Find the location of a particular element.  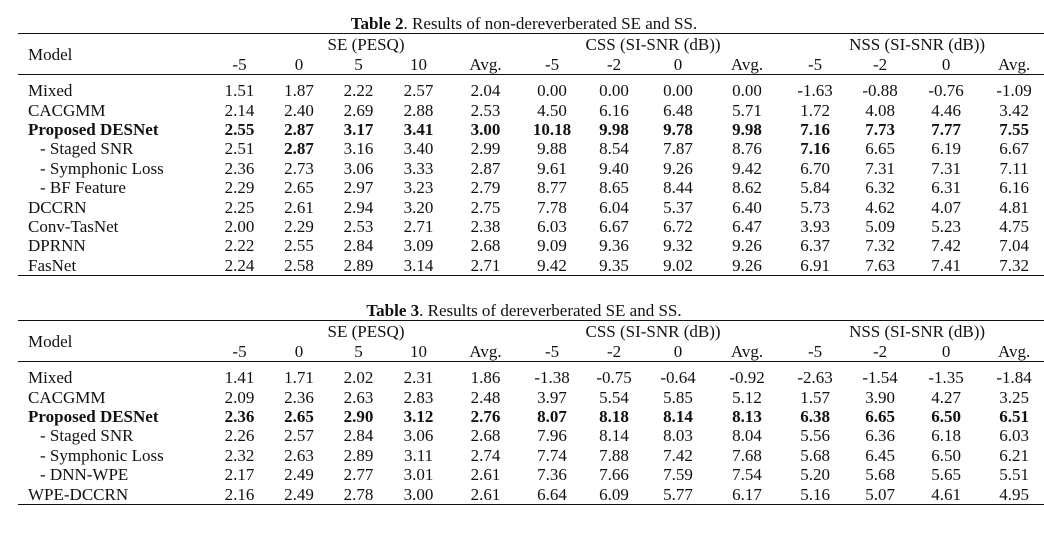

value-cell: 7.66 is located at coordinates (614, 475).